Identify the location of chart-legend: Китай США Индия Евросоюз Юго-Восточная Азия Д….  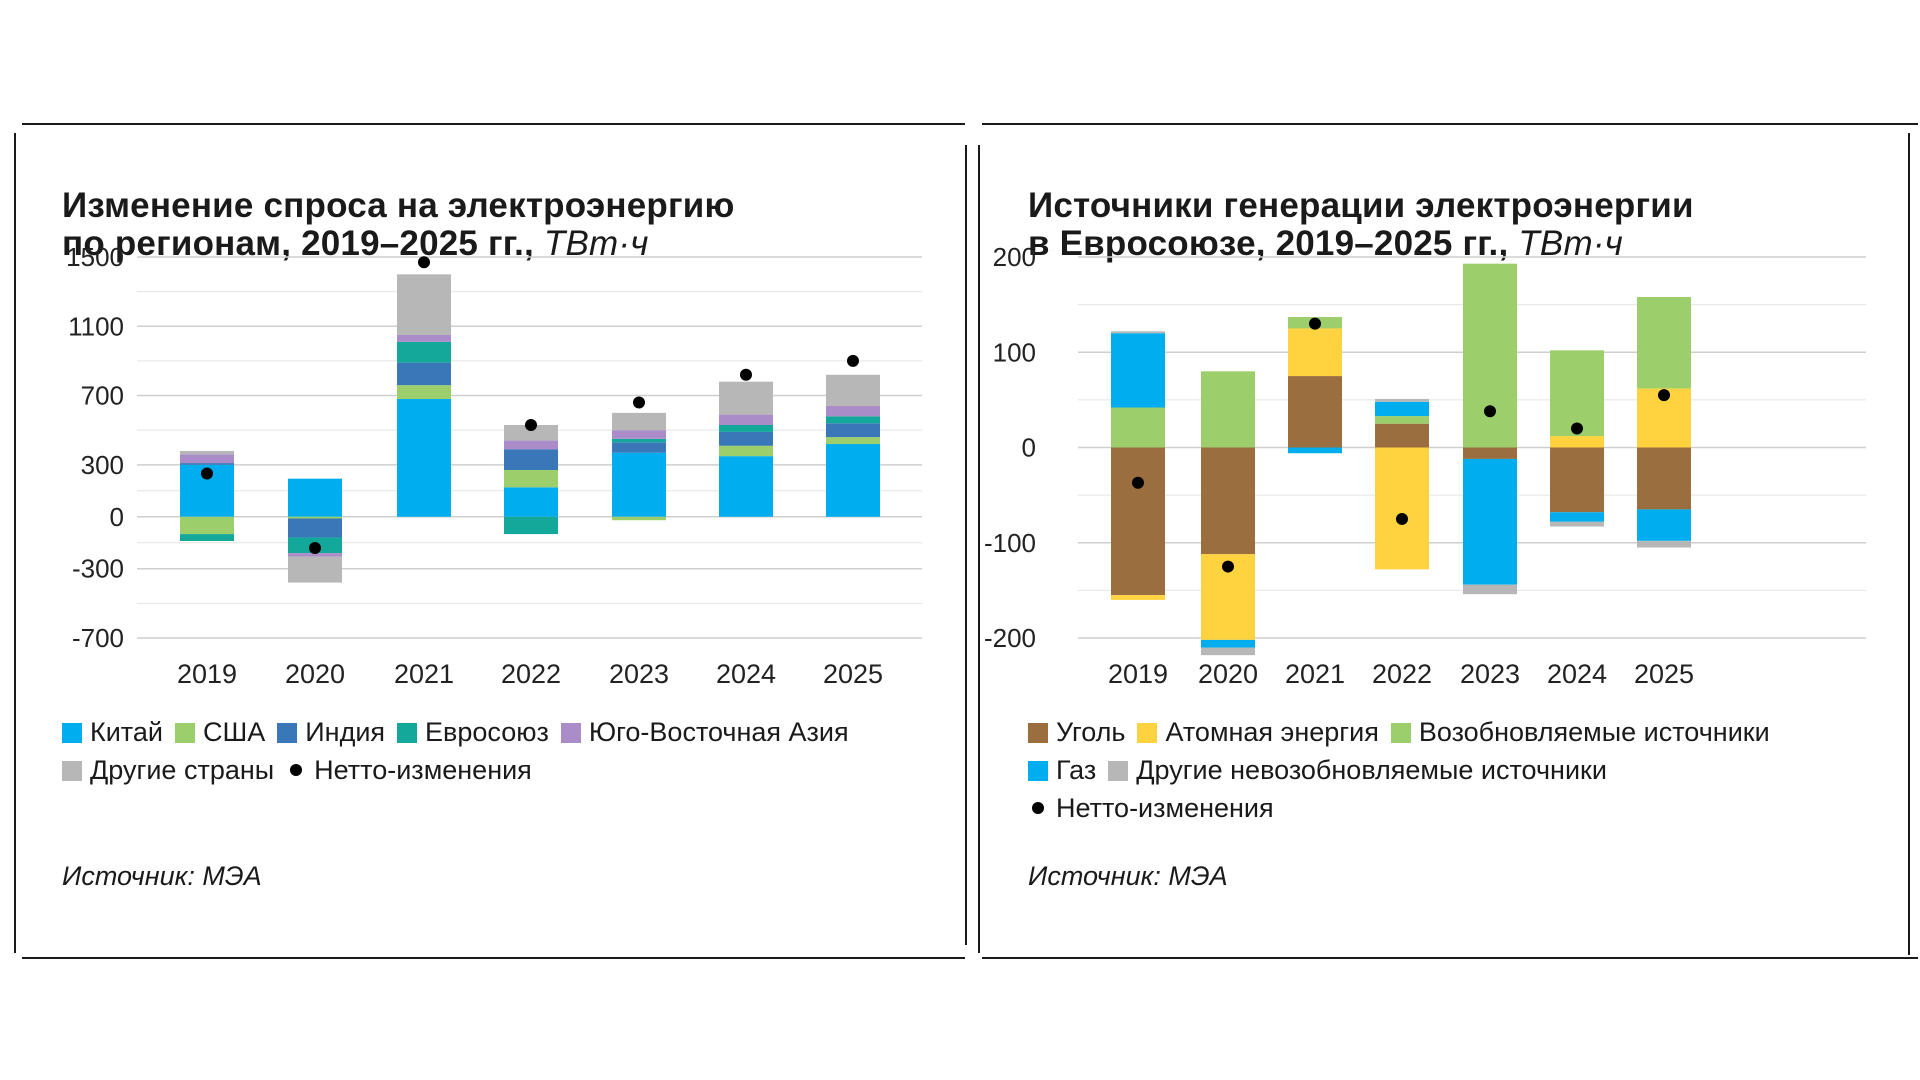
(507, 751).